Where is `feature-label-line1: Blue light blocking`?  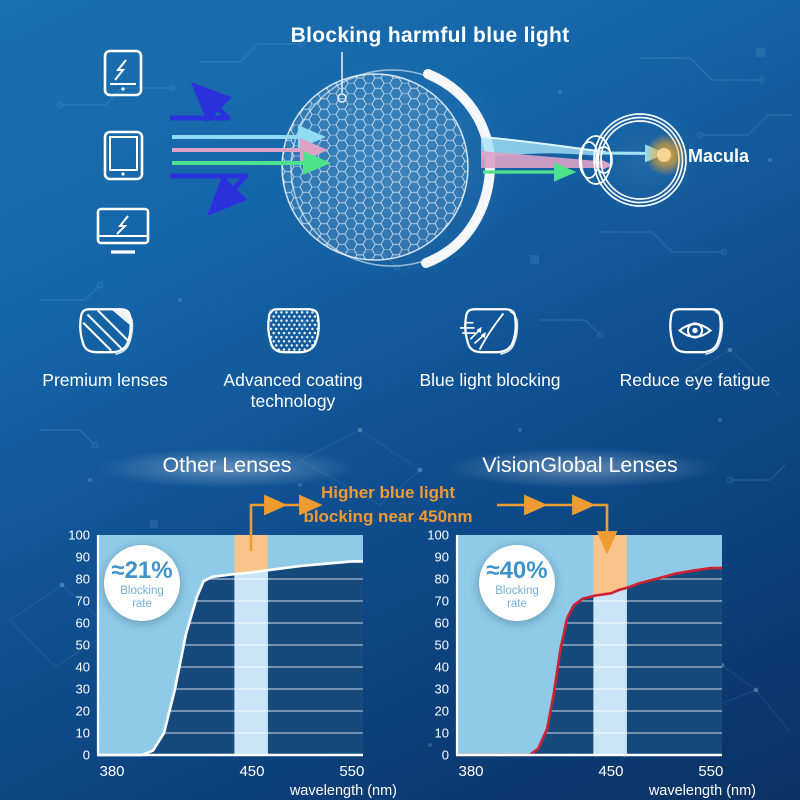
feature-label-line1: Blue light blocking is located at coordinates (490, 380).